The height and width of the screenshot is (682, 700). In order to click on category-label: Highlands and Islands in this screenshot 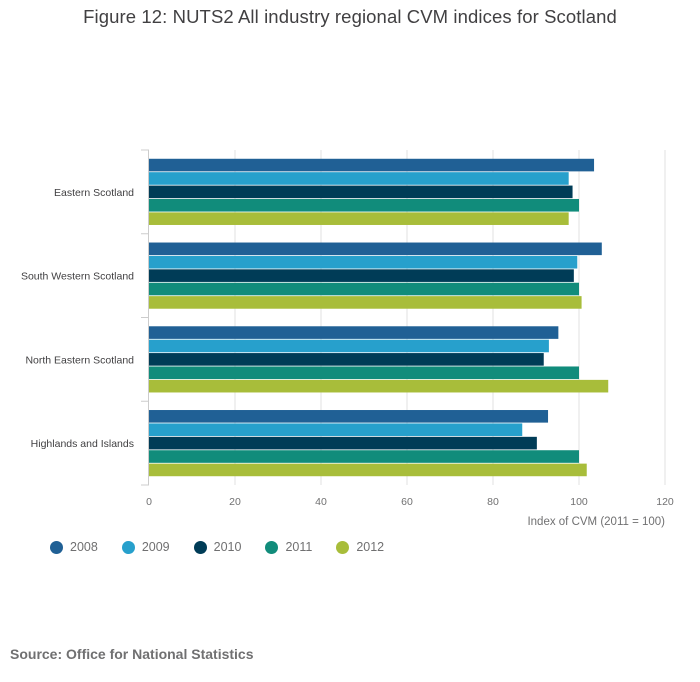, I will do `click(82, 444)`.